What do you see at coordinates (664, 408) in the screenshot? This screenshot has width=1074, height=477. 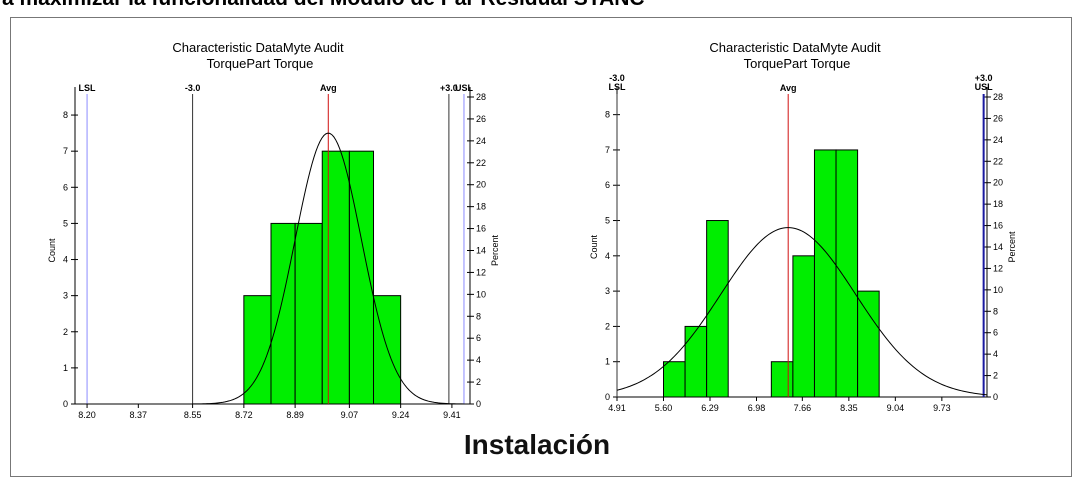 I see `x-tick-label-2: 5.60` at bounding box center [664, 408].